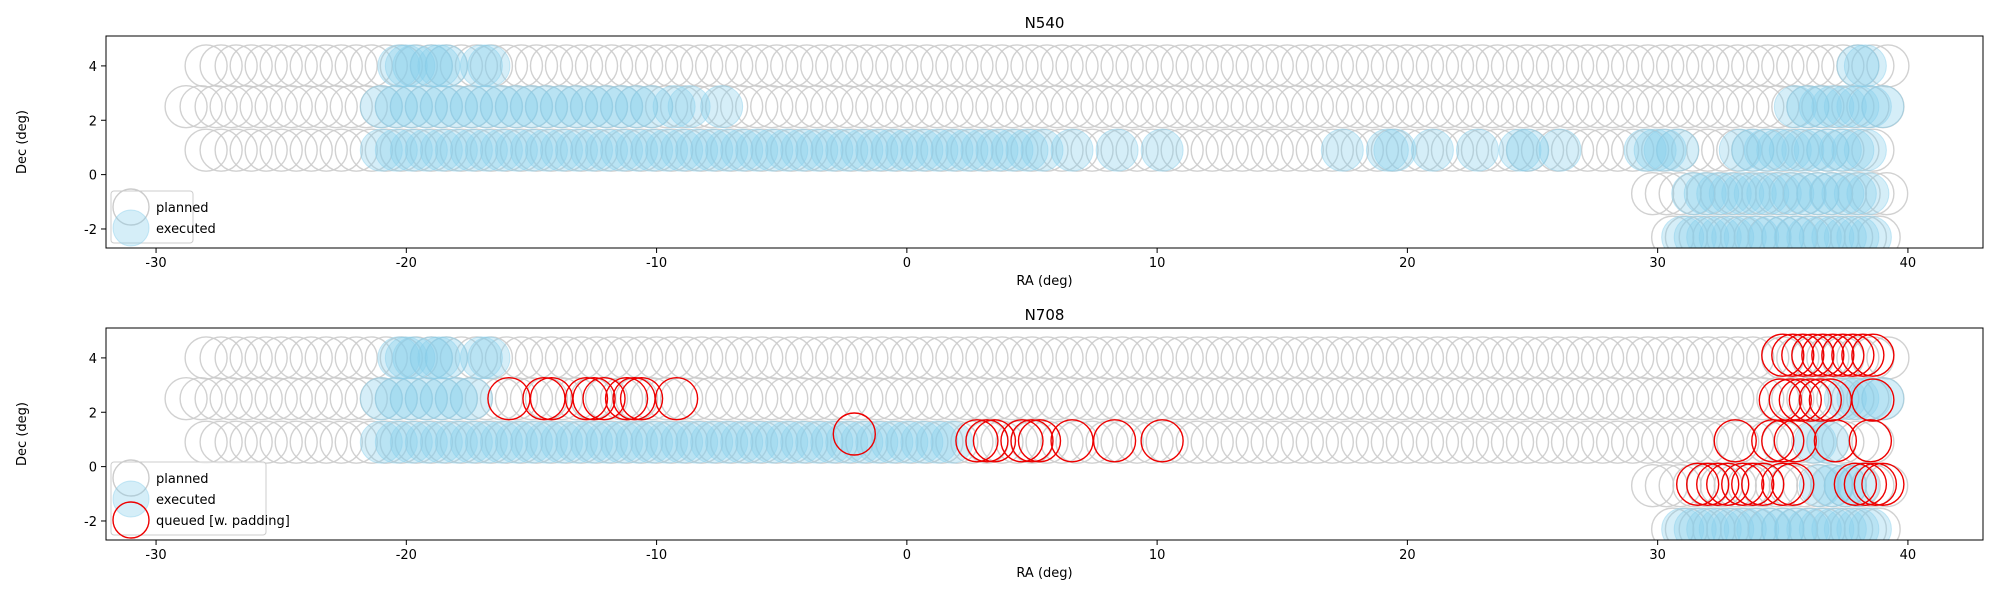  I want to click on x-tick-label: 30, so click(1657, 555).